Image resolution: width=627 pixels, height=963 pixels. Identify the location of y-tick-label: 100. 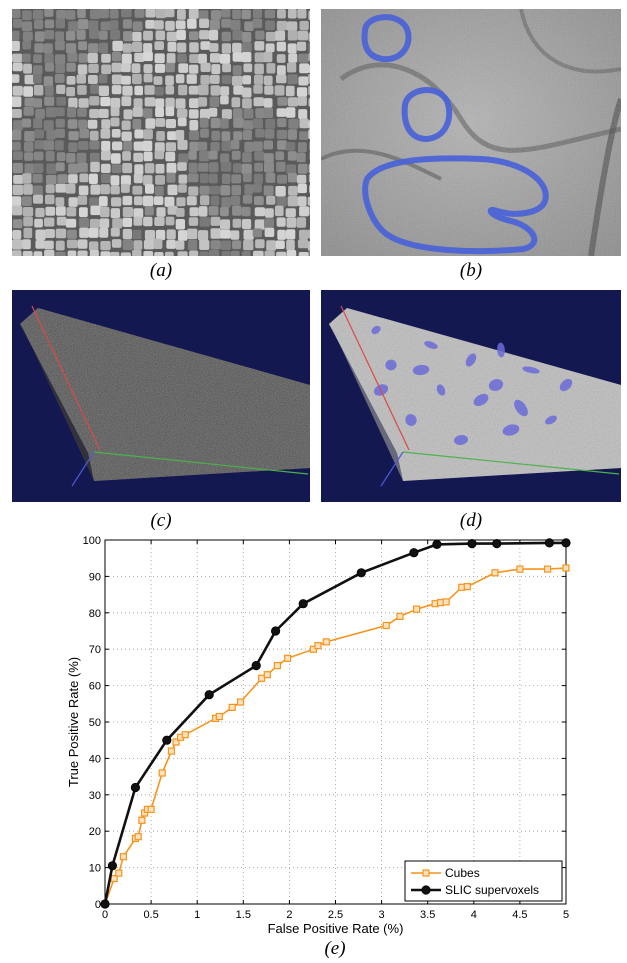
(92, 541).